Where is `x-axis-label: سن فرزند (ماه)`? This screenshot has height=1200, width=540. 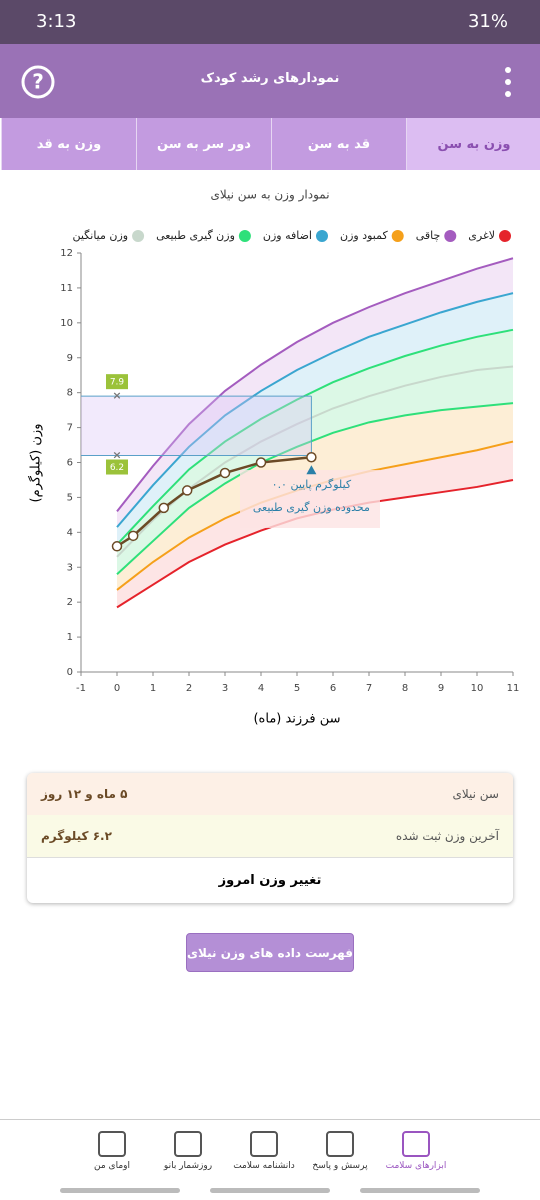 x-axis-label: سن فرزند (ماه) is located at coordinates (296, 719).